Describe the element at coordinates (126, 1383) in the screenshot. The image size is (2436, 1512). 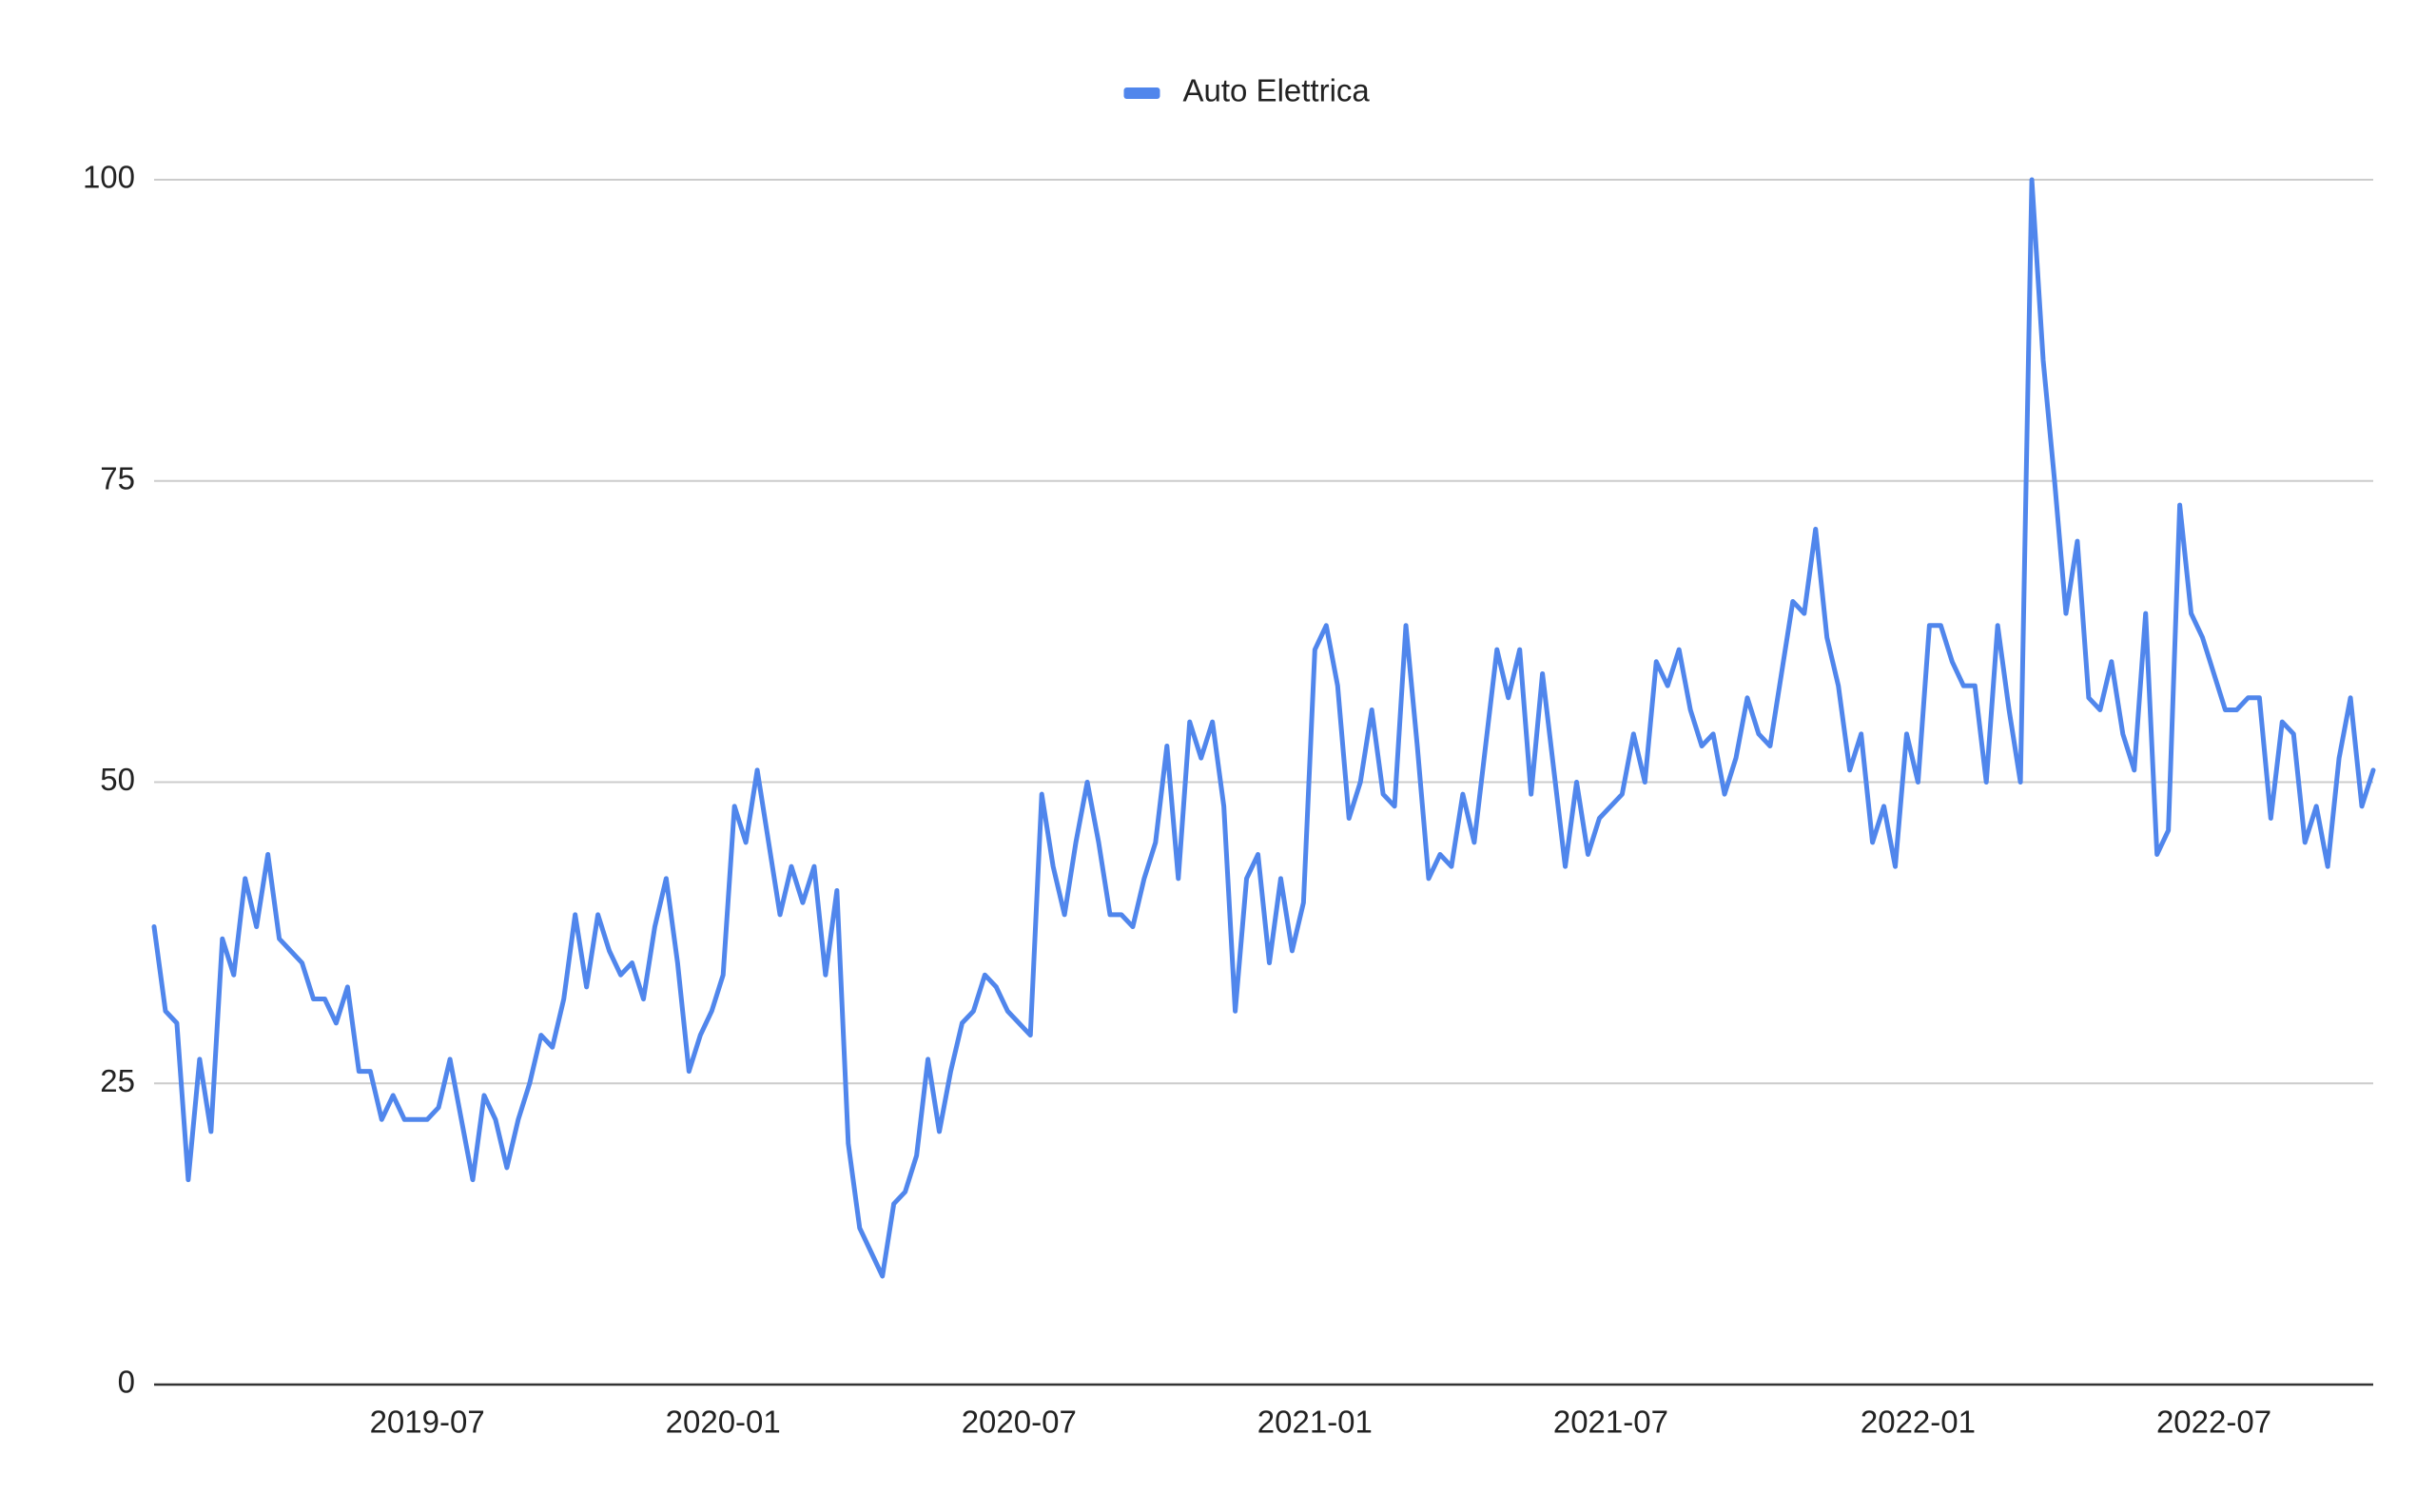
I see `y-tick-label: 0` at that location.